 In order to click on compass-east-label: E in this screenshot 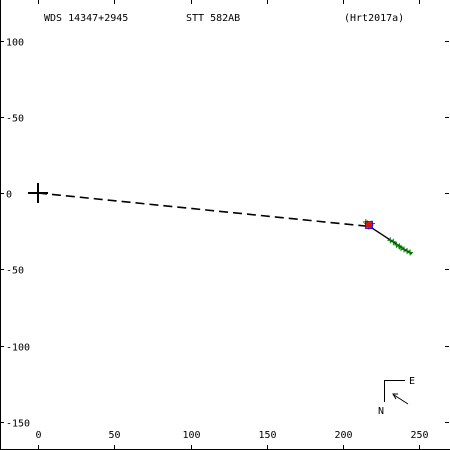, I will do `click(412, 381)`.